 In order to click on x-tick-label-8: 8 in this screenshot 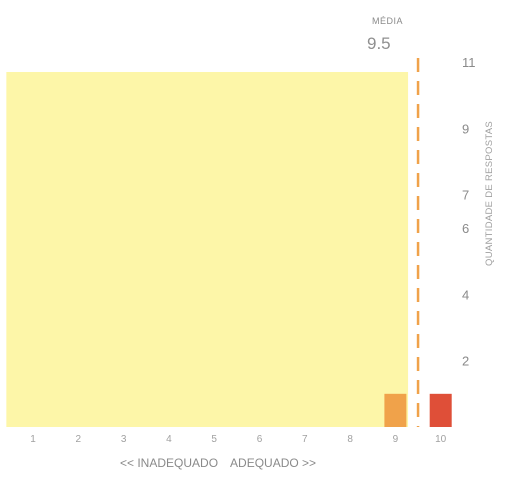, I will do `click(350, 439)`.